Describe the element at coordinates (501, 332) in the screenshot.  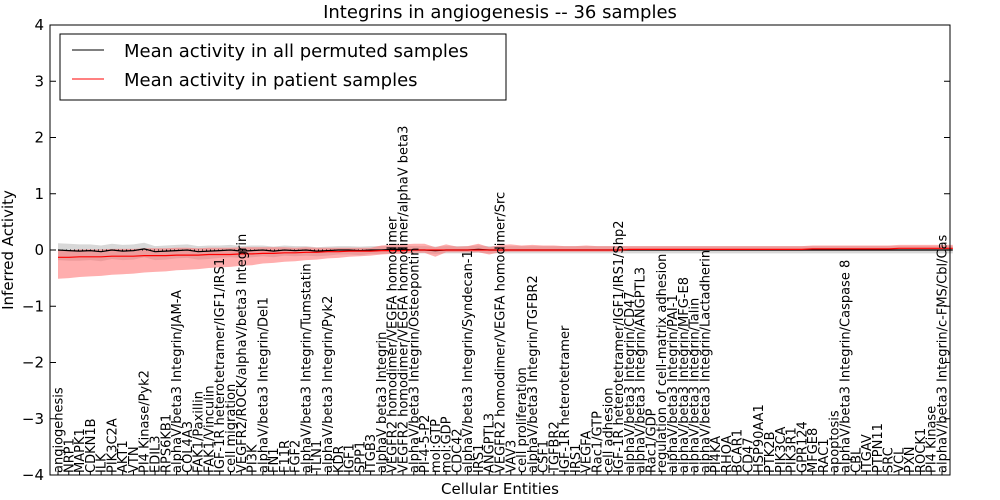
I see `x-tick-label: VEGFR2 homodimer/VEGFA homodimer/Src` at that location.